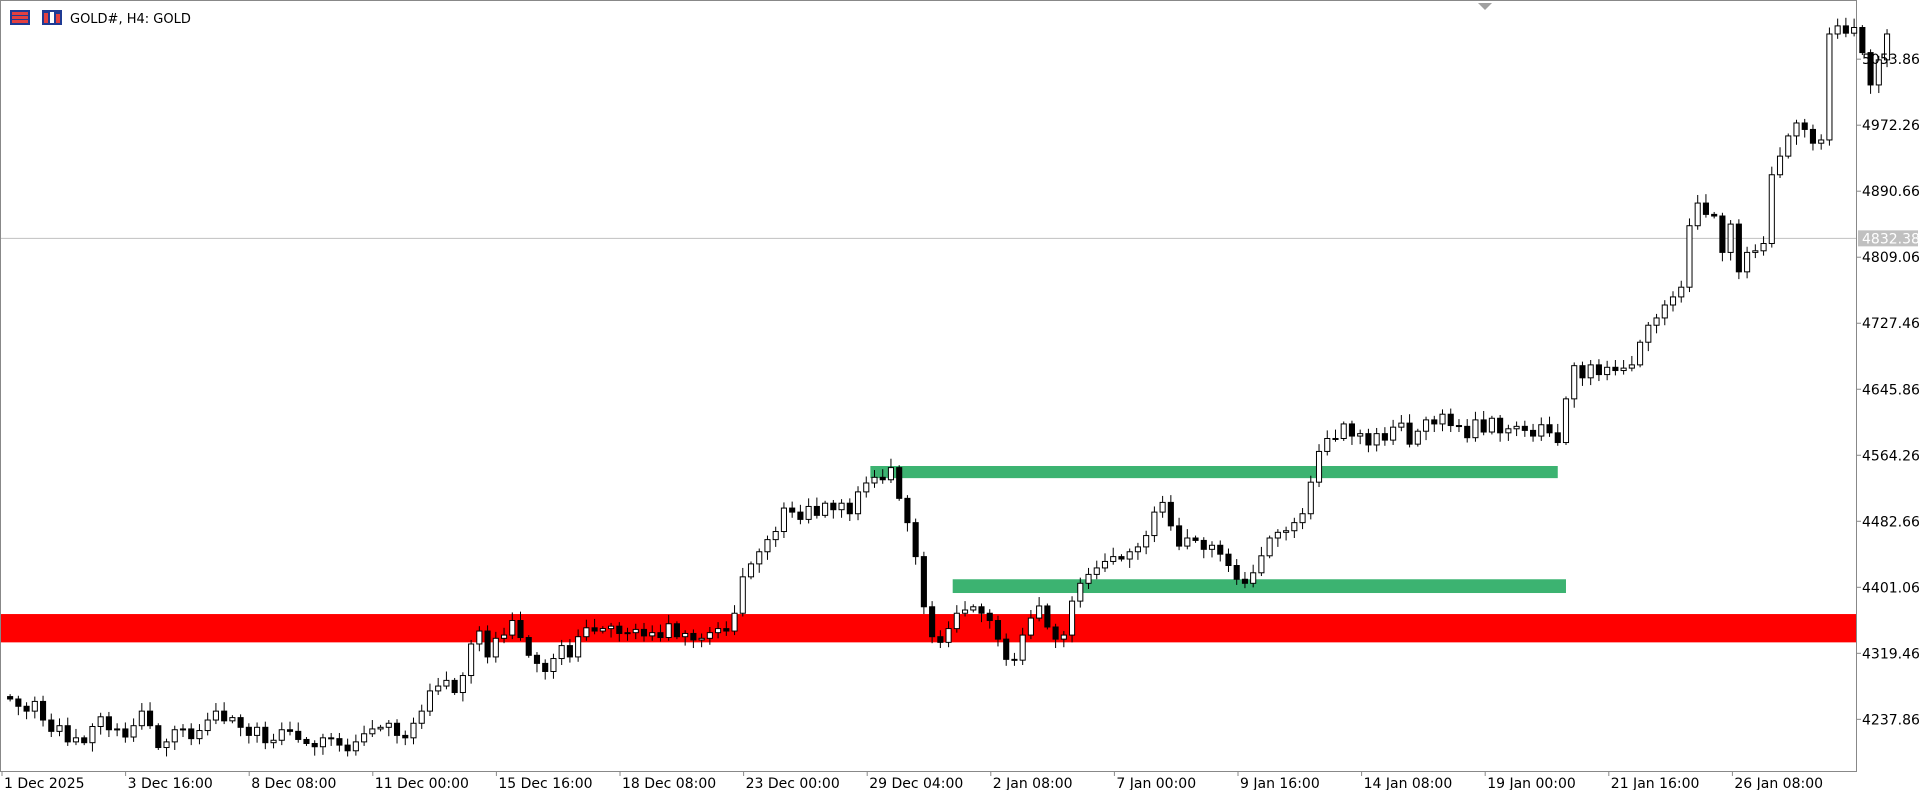 The image size is (1920, 790). I want to click on resistance-zone-lower, so click(1259, 586).